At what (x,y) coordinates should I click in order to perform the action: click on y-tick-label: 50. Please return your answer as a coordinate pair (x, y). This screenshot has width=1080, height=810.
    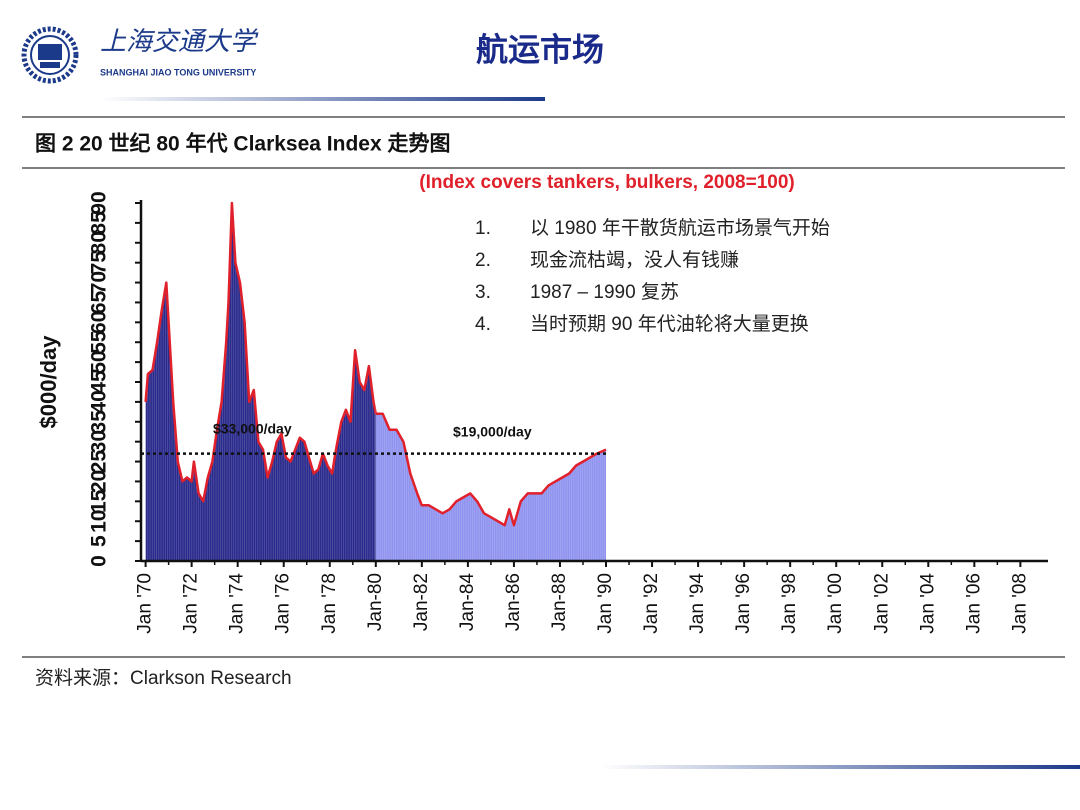
    Looking at the image, I should click on (99, 361).